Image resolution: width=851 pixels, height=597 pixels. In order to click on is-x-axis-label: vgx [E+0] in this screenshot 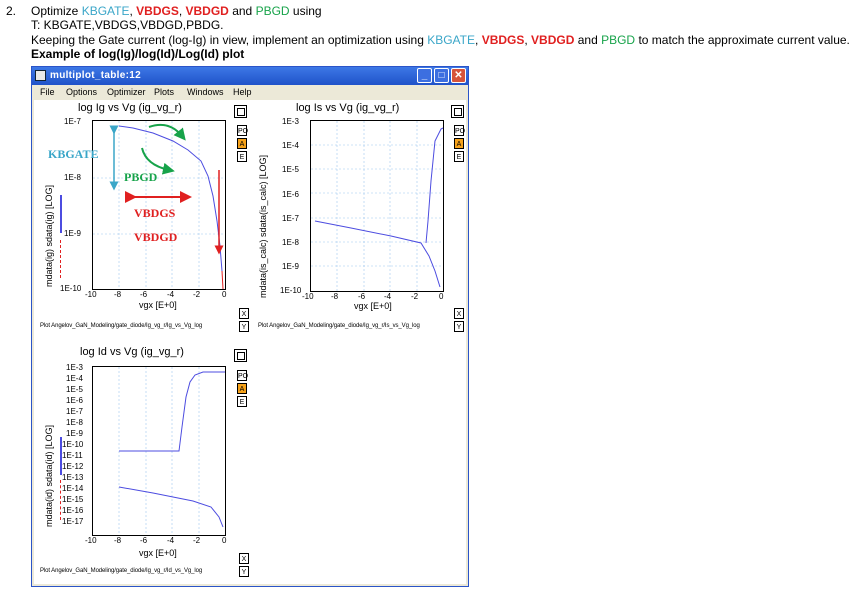, I will do `click(373, 306)`.